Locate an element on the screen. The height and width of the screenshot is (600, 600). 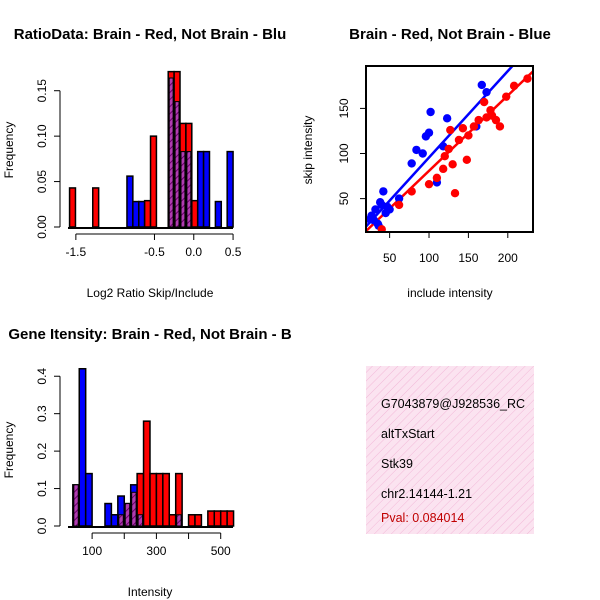
ratio-x-label: Log2 Ratio Skip/Include is located at coordinates (150, 293).